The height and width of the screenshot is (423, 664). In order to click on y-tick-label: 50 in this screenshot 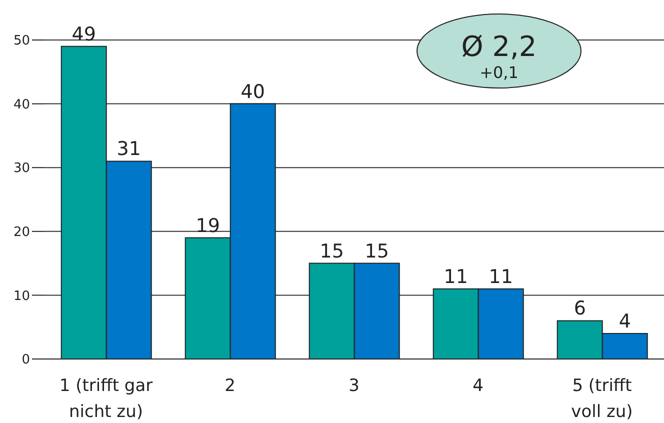, I will do `click(21, 41)`.